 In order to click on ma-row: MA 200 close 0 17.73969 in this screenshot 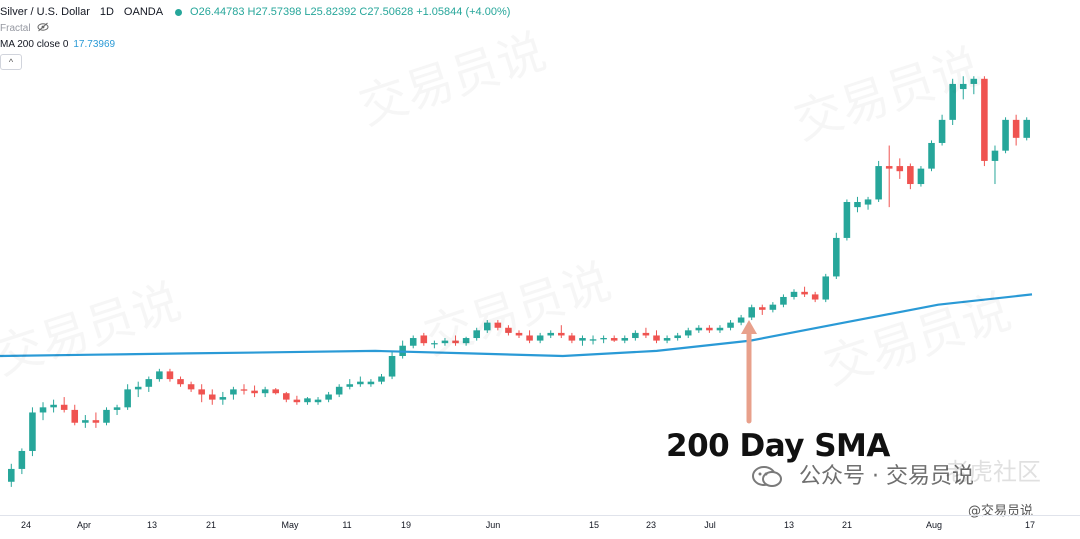, I will do `click(256, 44)`.